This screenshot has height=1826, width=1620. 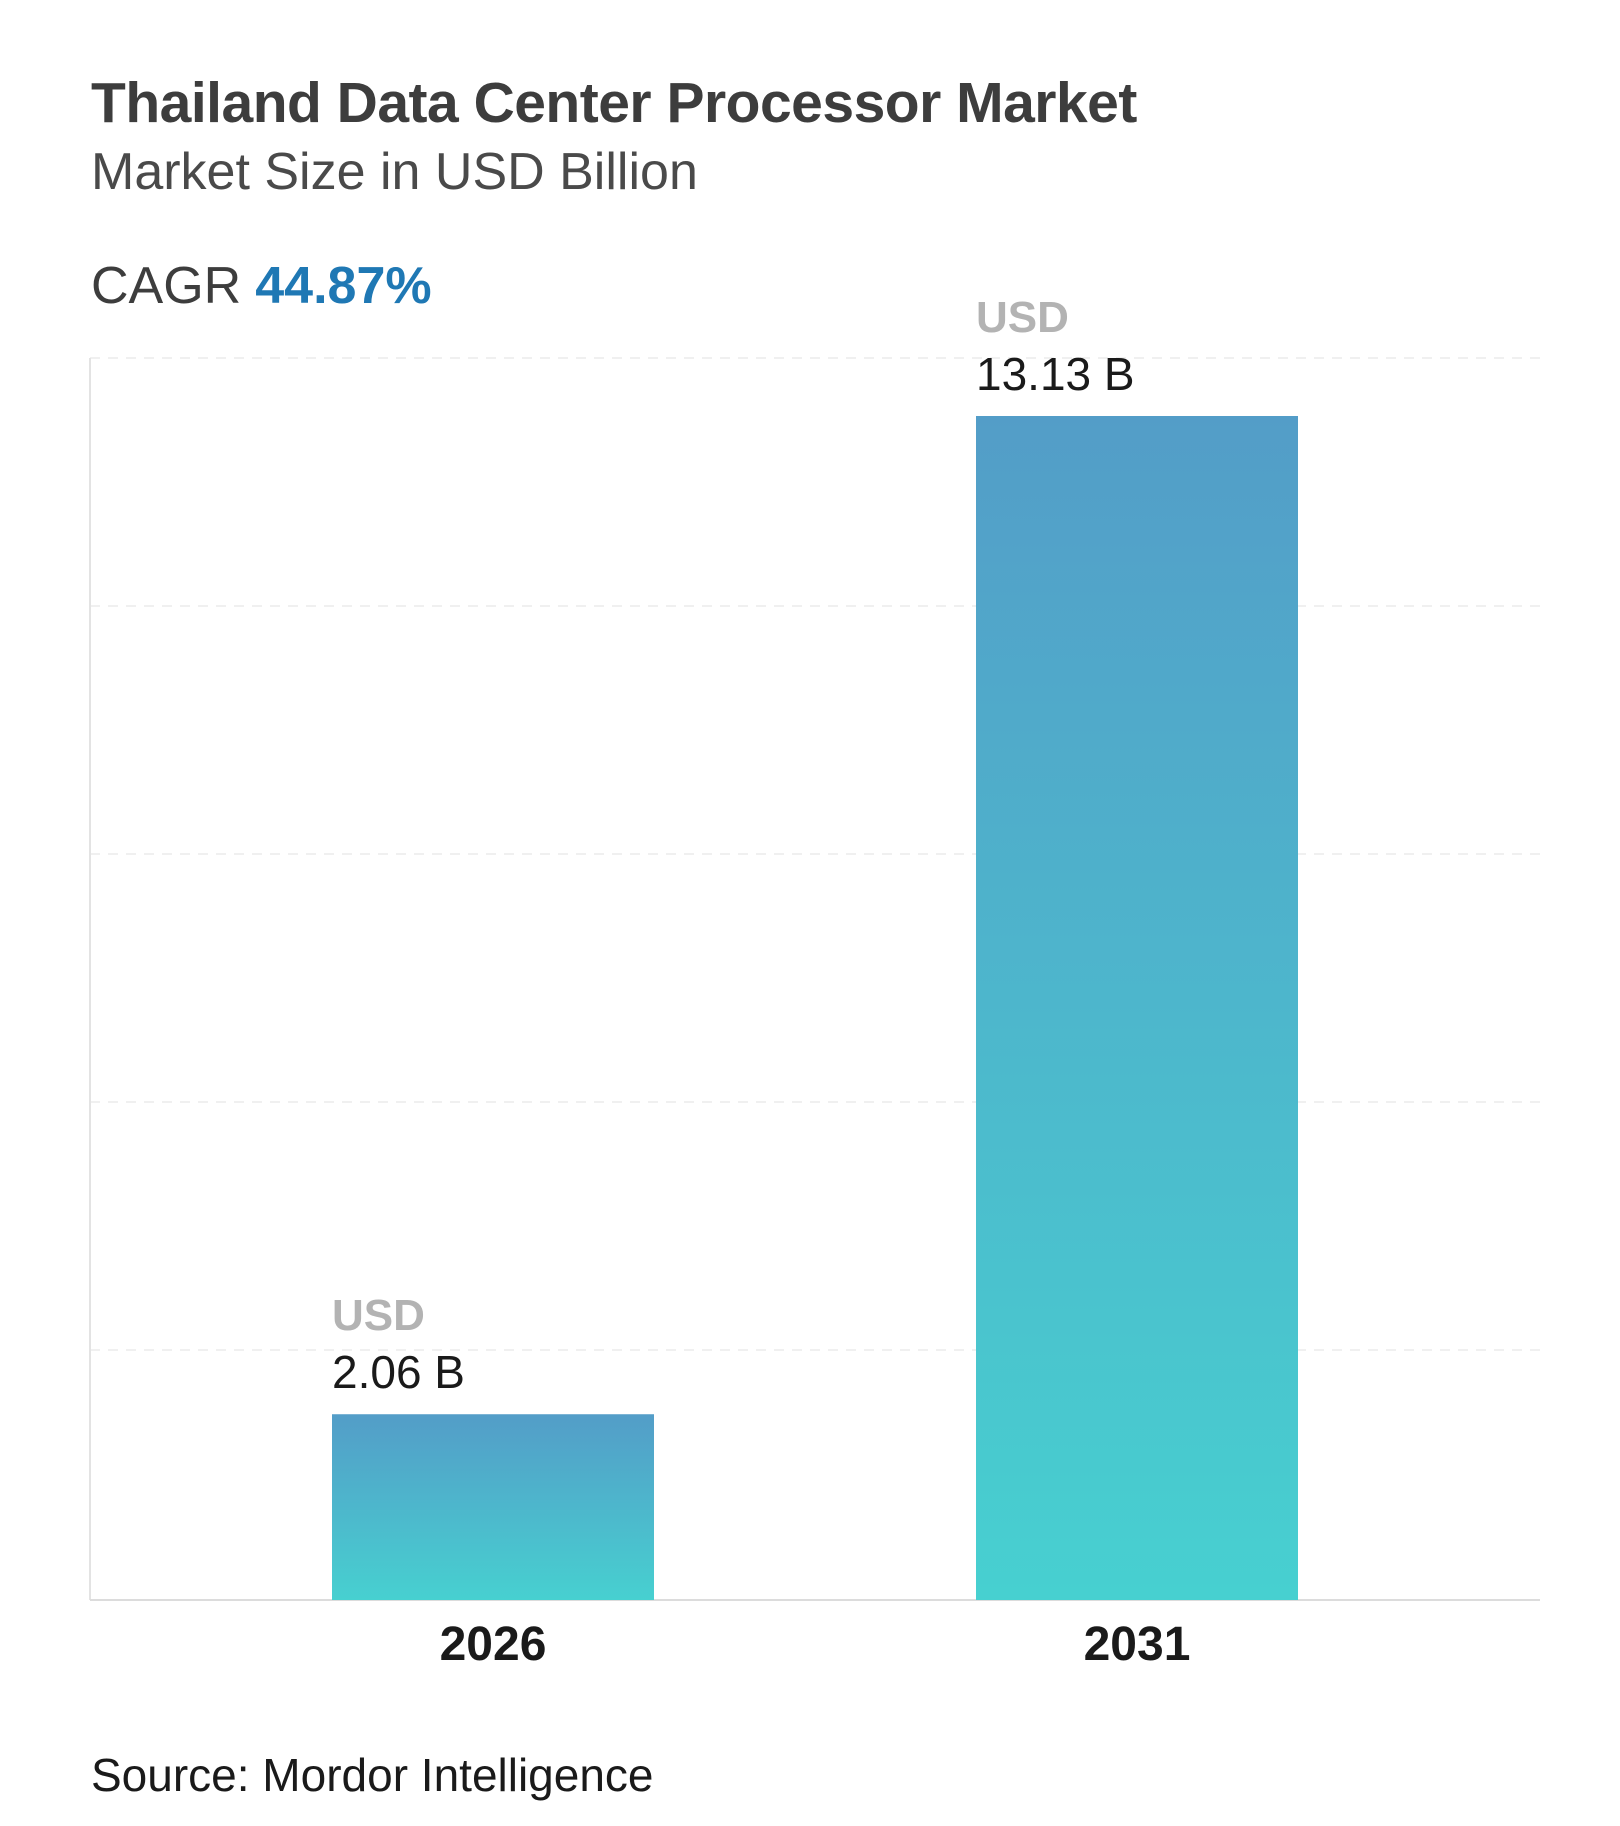 I want to click on chart-subtitle: Market Size in USD Billion, so click(x=394, y=172).